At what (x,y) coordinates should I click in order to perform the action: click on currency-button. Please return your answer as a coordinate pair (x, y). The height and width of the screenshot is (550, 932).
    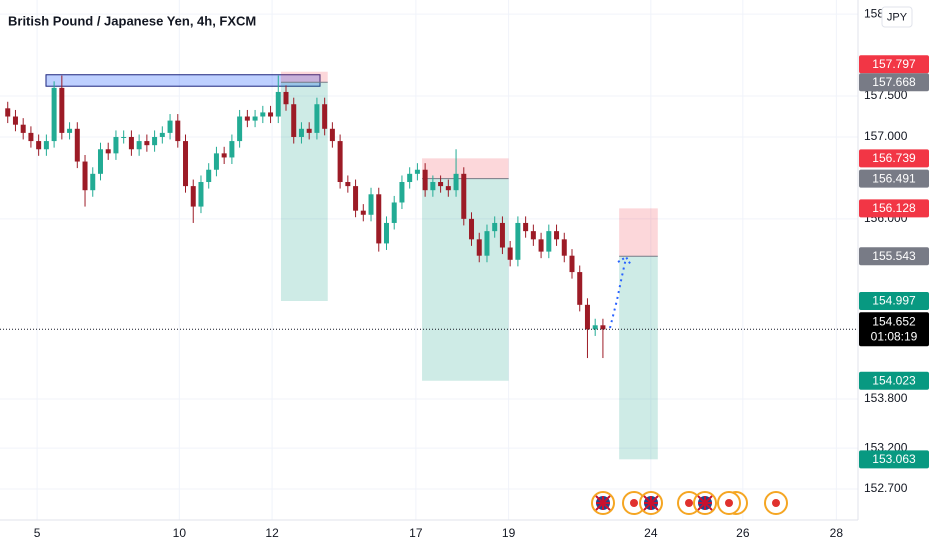
    Looking at the image, I should click on (897, 17).